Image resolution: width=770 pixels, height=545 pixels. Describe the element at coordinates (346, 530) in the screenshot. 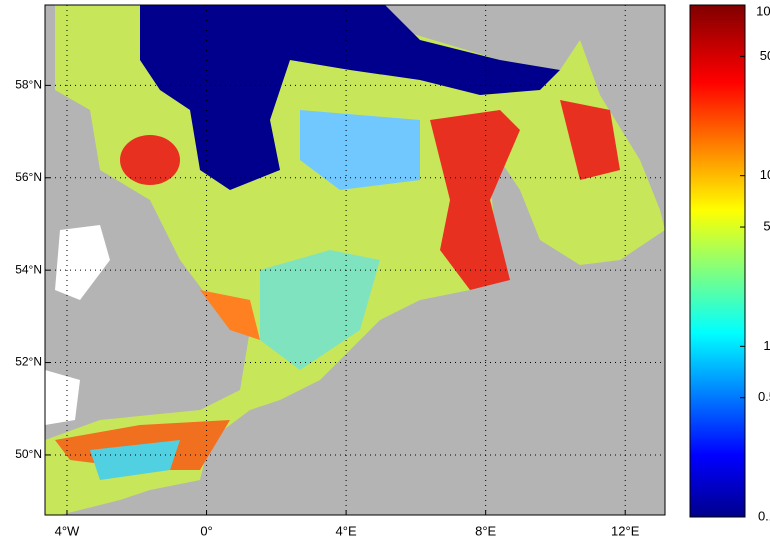

I see `lon-tick-label: 4°E` at that location.